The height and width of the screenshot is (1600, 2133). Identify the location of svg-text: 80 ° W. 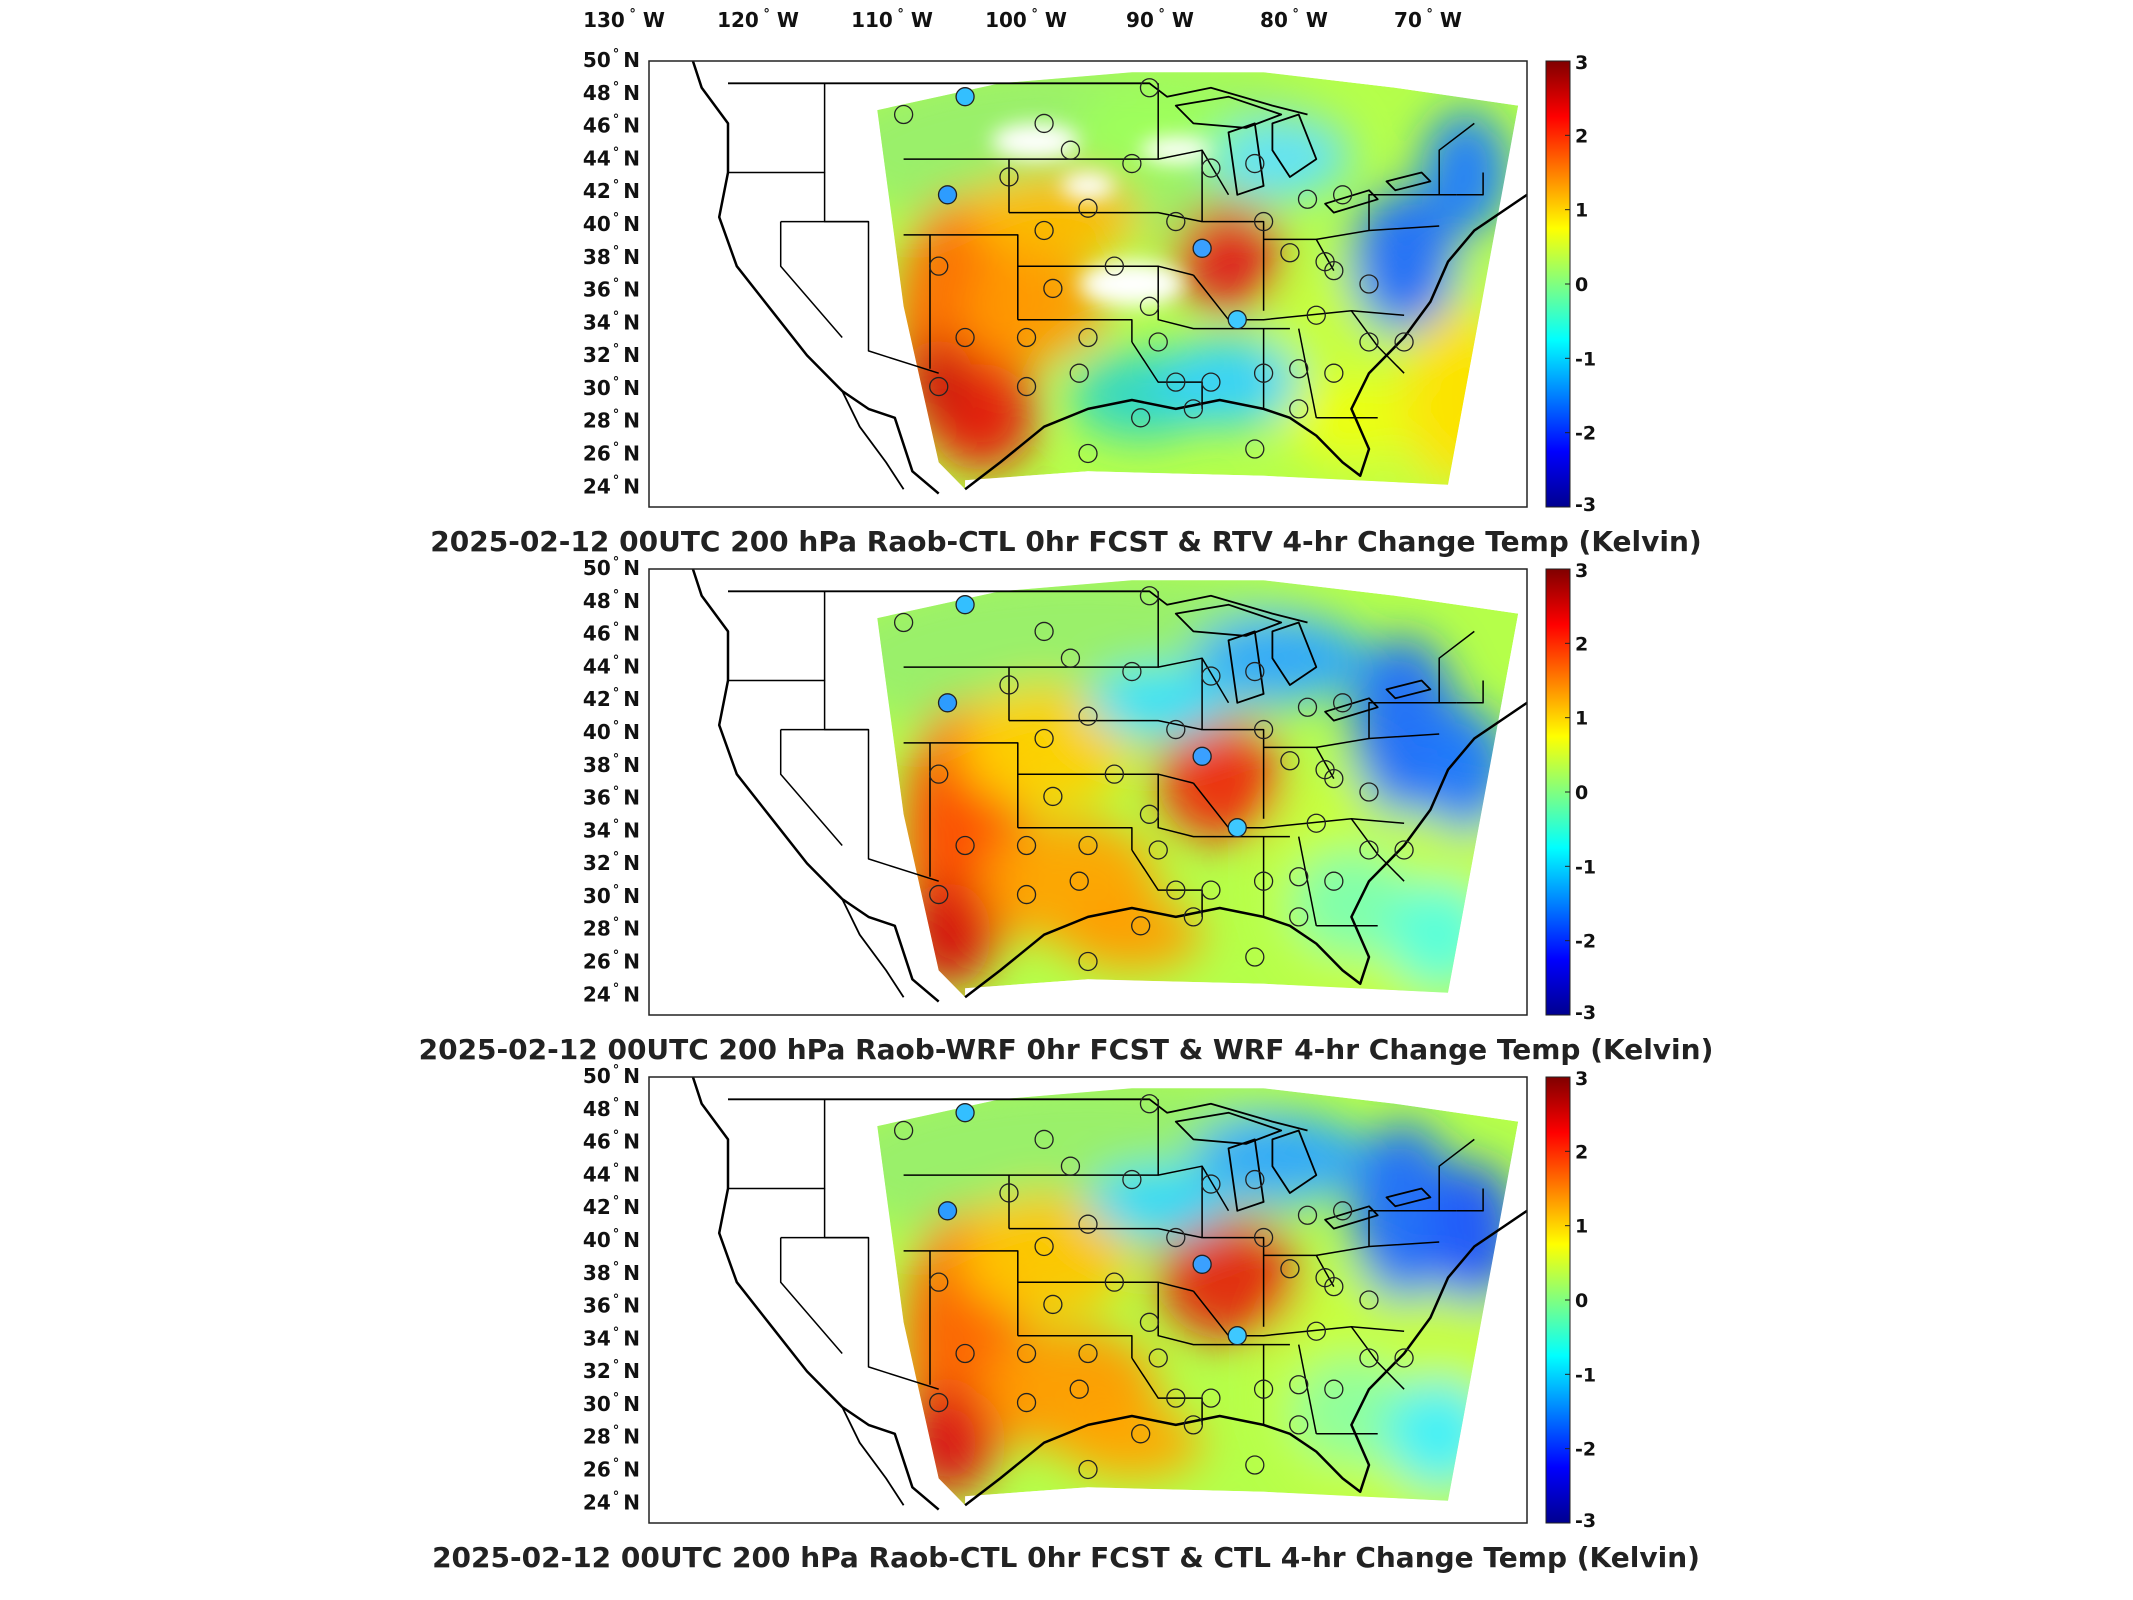
(1294, 19).